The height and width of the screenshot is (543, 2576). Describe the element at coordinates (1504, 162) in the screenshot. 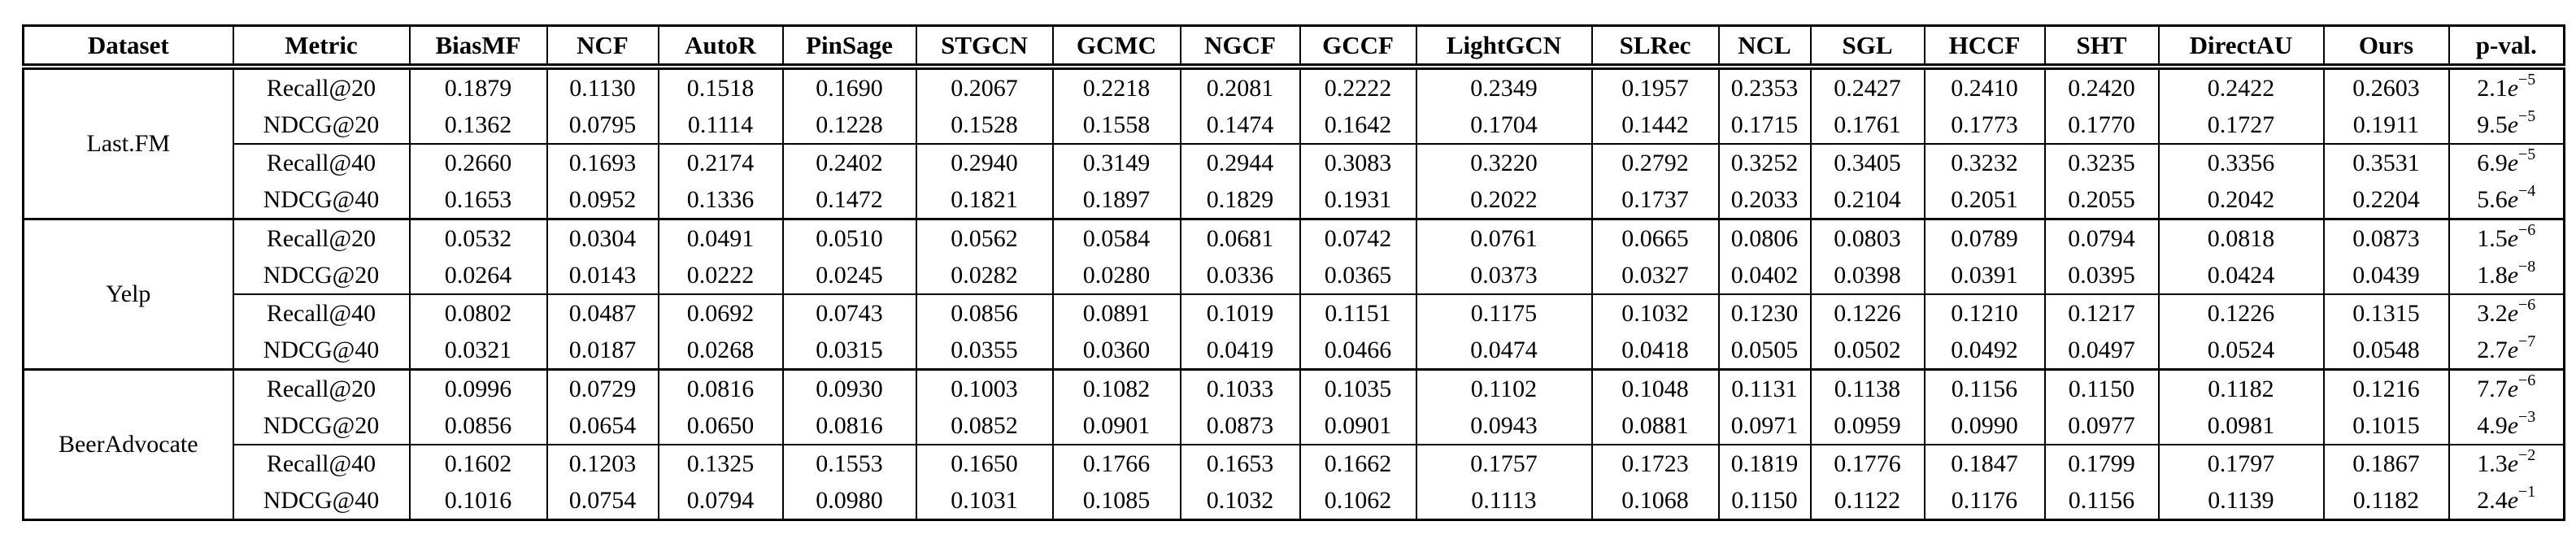

I see `value-cell: 0.3220` at that location.